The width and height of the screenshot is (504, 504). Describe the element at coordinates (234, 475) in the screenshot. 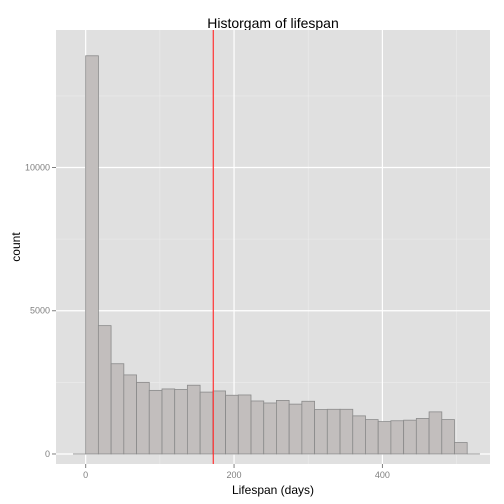

I see `x-tick-label: 200` at that location.